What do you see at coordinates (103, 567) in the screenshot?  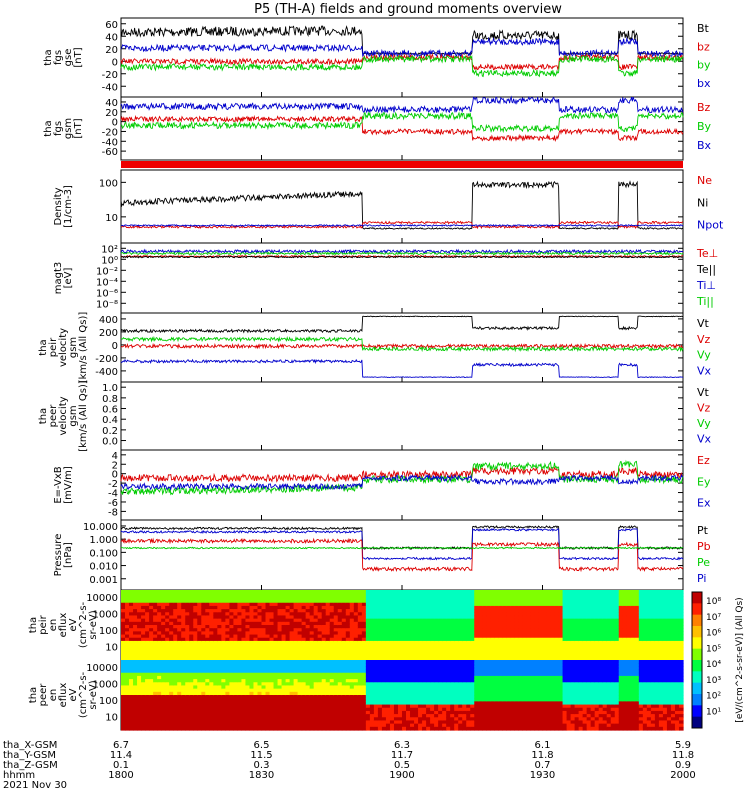 I see `ytick-label: 0.010` at bounding box center [103, 567].